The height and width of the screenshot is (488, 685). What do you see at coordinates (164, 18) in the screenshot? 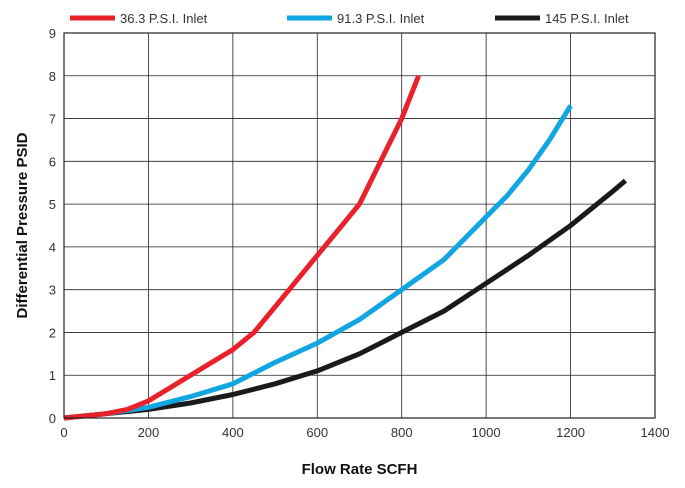
I see `legend-label: 36.3 P.S.I. Inlet` at bounding box center [164, 18].